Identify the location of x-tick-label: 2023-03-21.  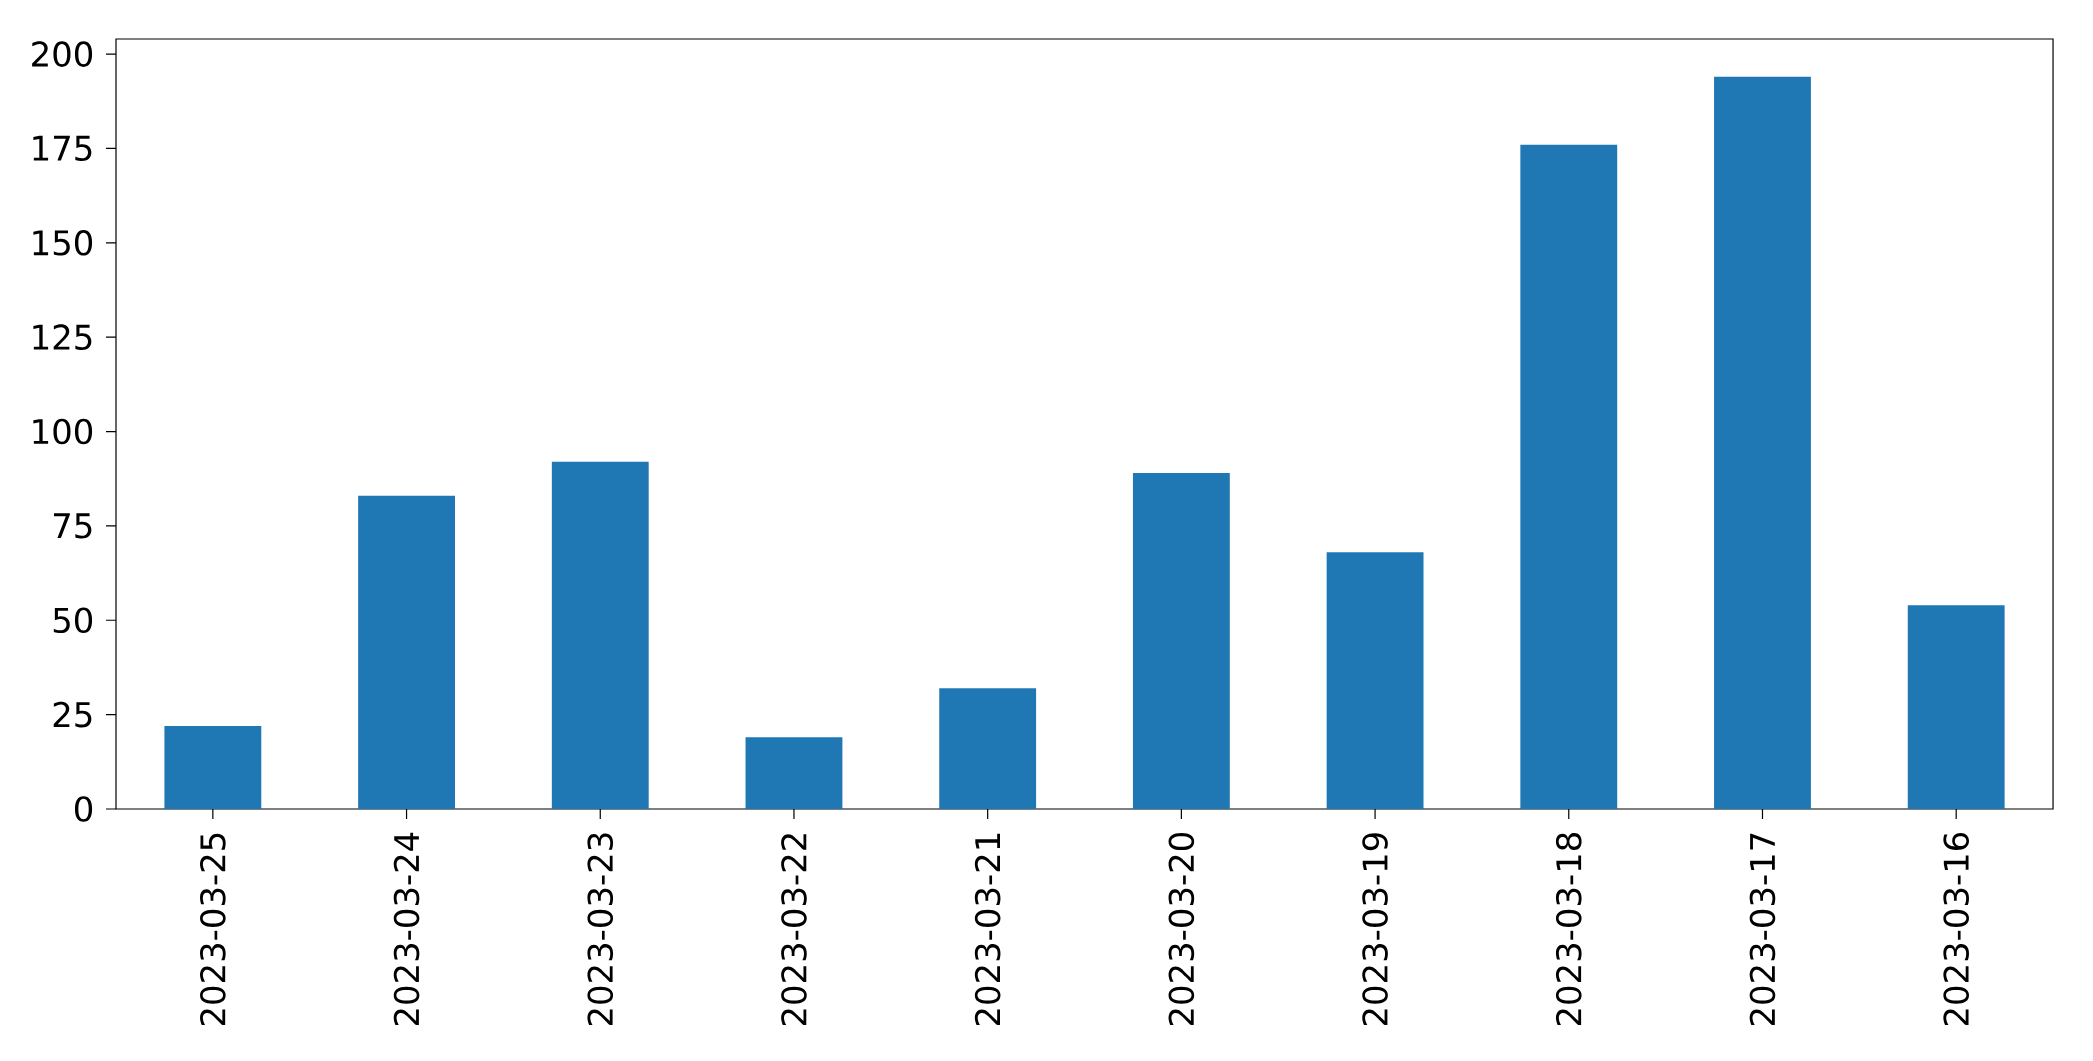
(987, 929).